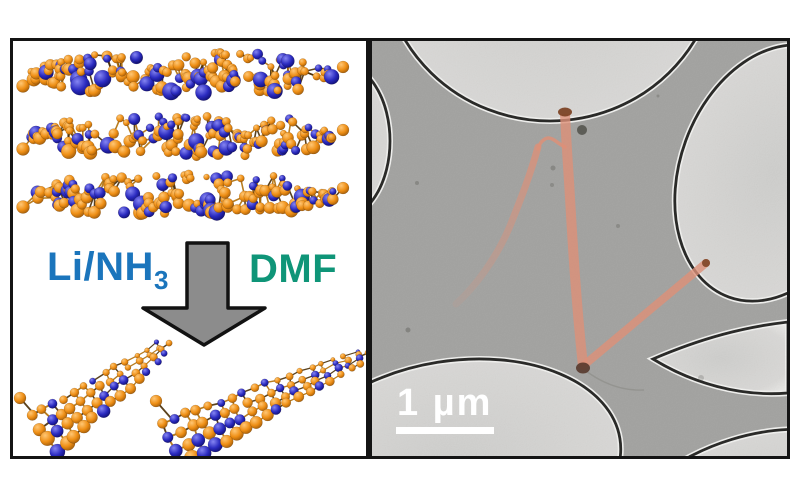 The height and width of the screenshot is (498, 800). Describe the element at coordinates (100, 267) in the screenshot. I see `reagent-label-main: Li/NH` at that location.